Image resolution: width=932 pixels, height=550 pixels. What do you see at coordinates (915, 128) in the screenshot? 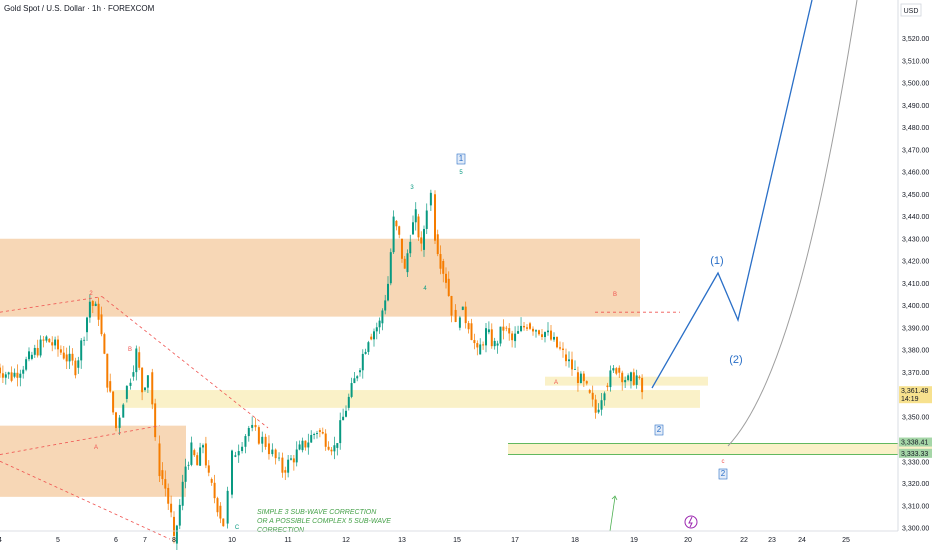
I see `price-tick-3480: 3,480.00` at bounding box center [915, 128].